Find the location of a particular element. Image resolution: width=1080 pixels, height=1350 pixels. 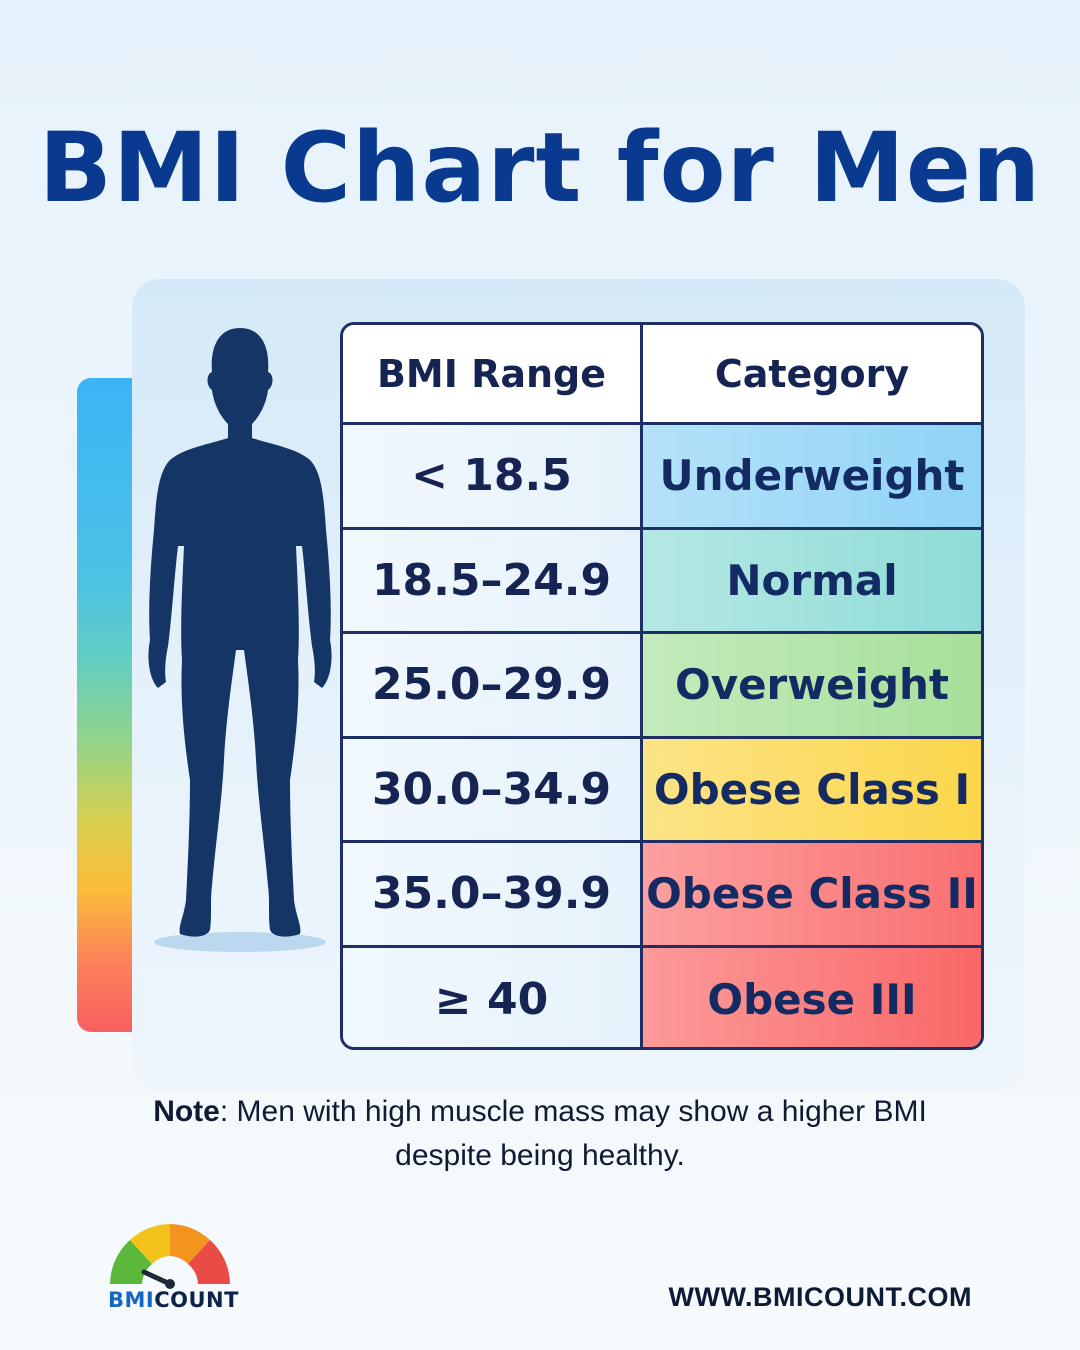

website-url: WWW.BMICOUNT.COM is located at coordinates (820, 1297).